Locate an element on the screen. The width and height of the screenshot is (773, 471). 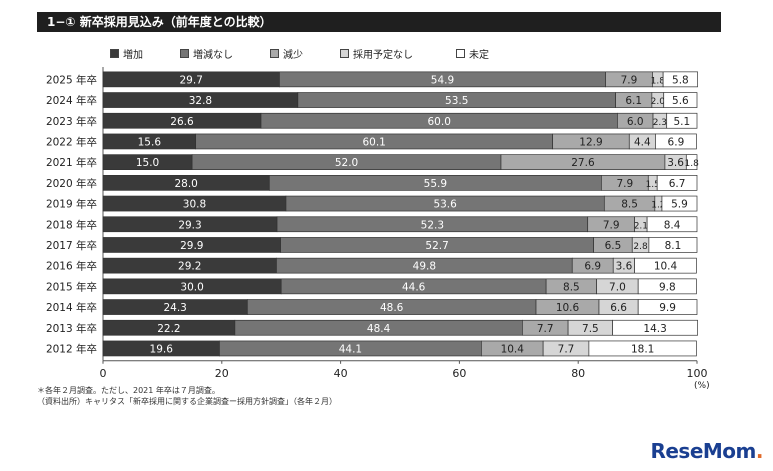
data-label: 5.6 is located at coordinates (680, 101).